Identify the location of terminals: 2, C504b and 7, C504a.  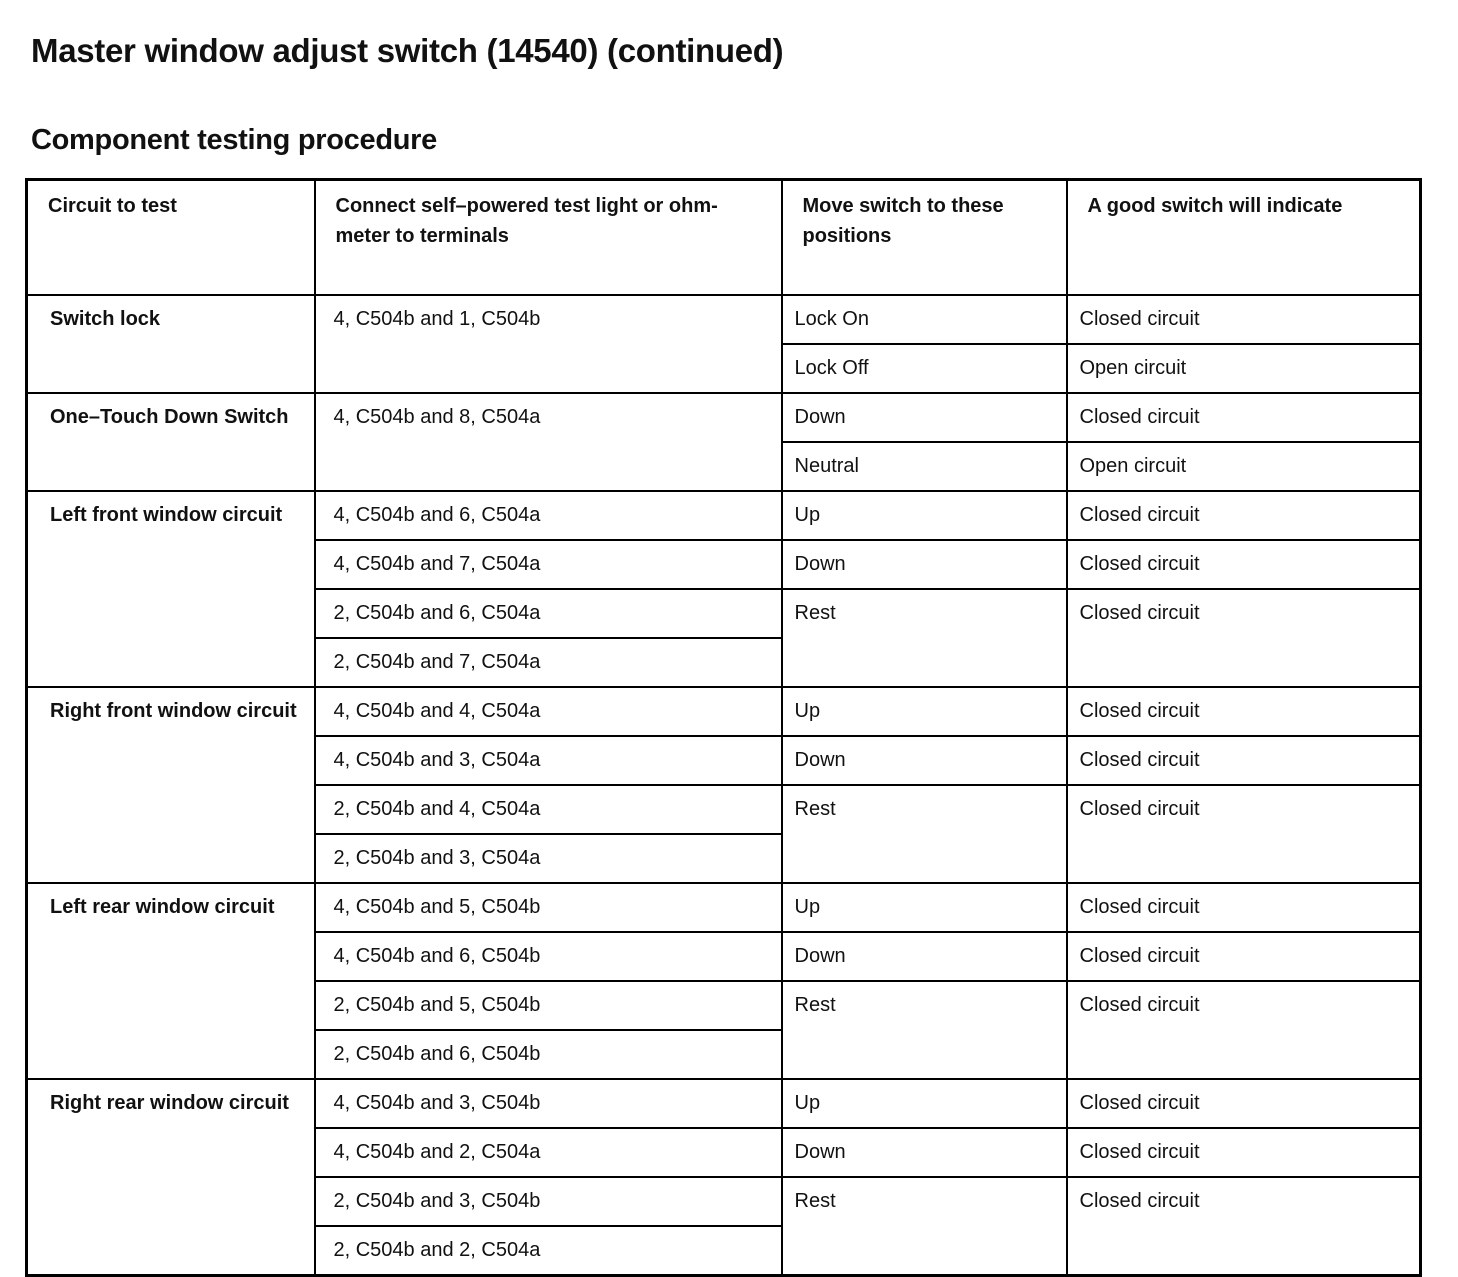
(548, 662).